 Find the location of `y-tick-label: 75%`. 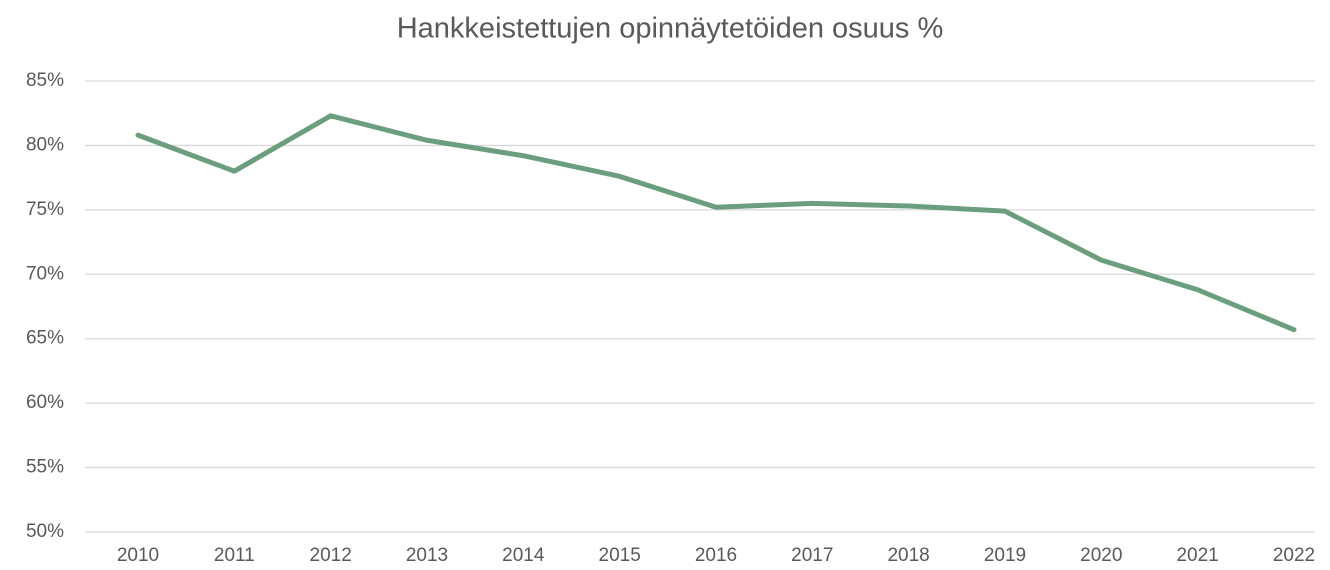

y-tick-label: 75% is located at coordinates (45, 209).